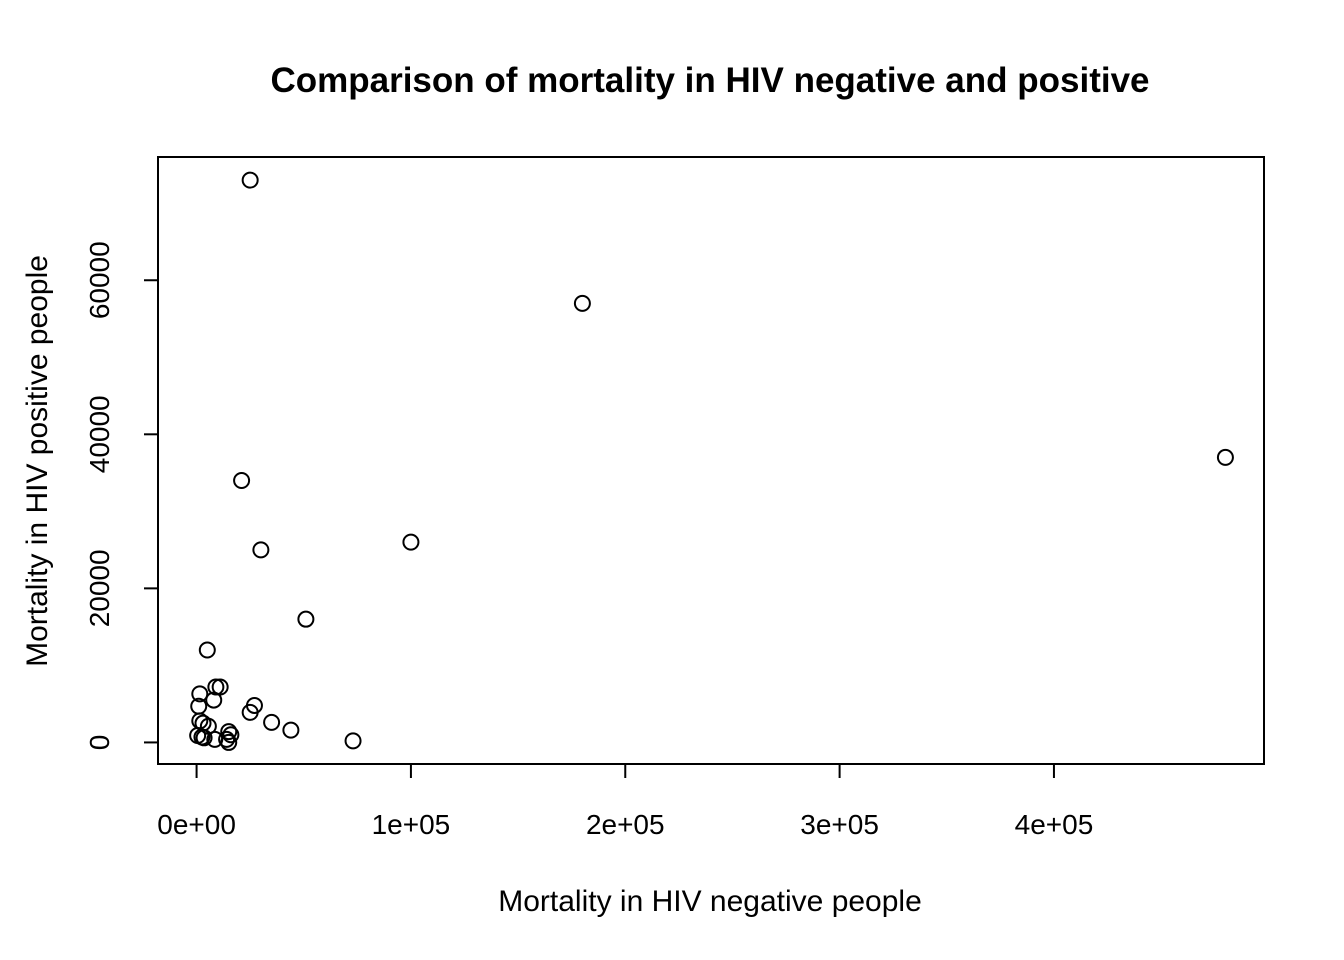  What do you see at coordinates (121, 496) in the screenshot?
I see `y-axis: 0 20000 40000 60000` at bounding box center [121, 496].